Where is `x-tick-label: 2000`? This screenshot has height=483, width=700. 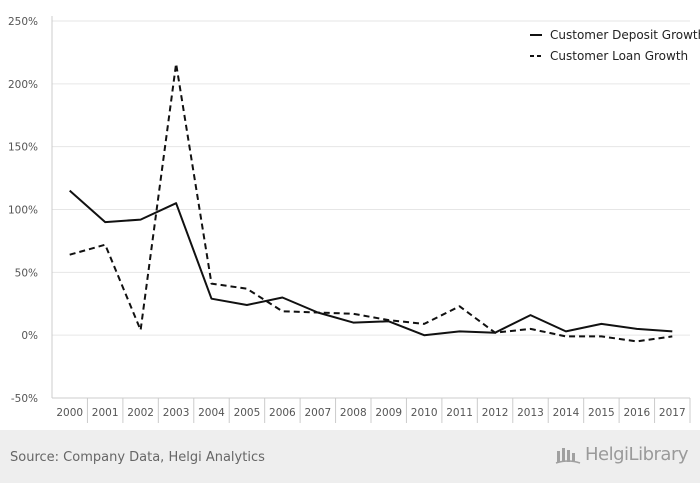 x-tick-label: 2000 is located at coordinates (69, 413).